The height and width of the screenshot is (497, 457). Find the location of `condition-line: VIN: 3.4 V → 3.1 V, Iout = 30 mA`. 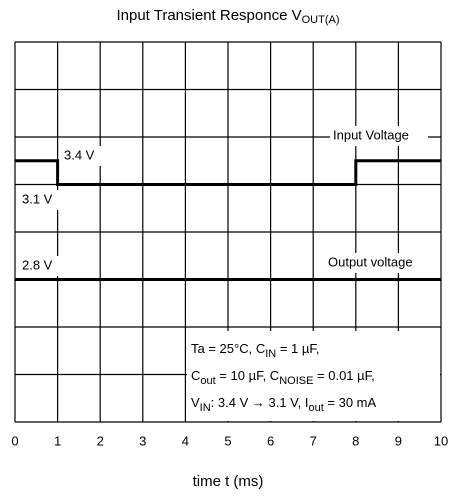

condition-line: VIN: 3.4 V → 3.1 V, Iout = 30 mA is located at coordinates (283, 404).